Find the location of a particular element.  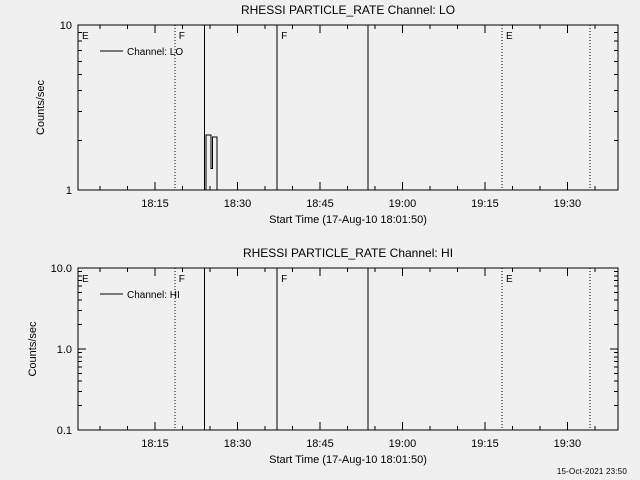

legend-label: Channel: HI is located at coordinates (153, 295).